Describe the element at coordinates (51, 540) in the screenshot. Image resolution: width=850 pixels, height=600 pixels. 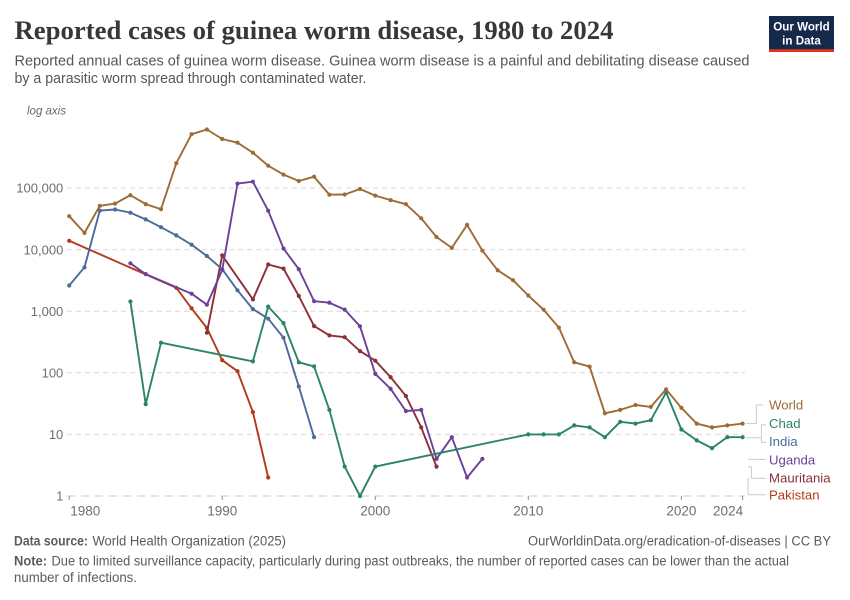
I see `svg-text: Data source:` at that location.